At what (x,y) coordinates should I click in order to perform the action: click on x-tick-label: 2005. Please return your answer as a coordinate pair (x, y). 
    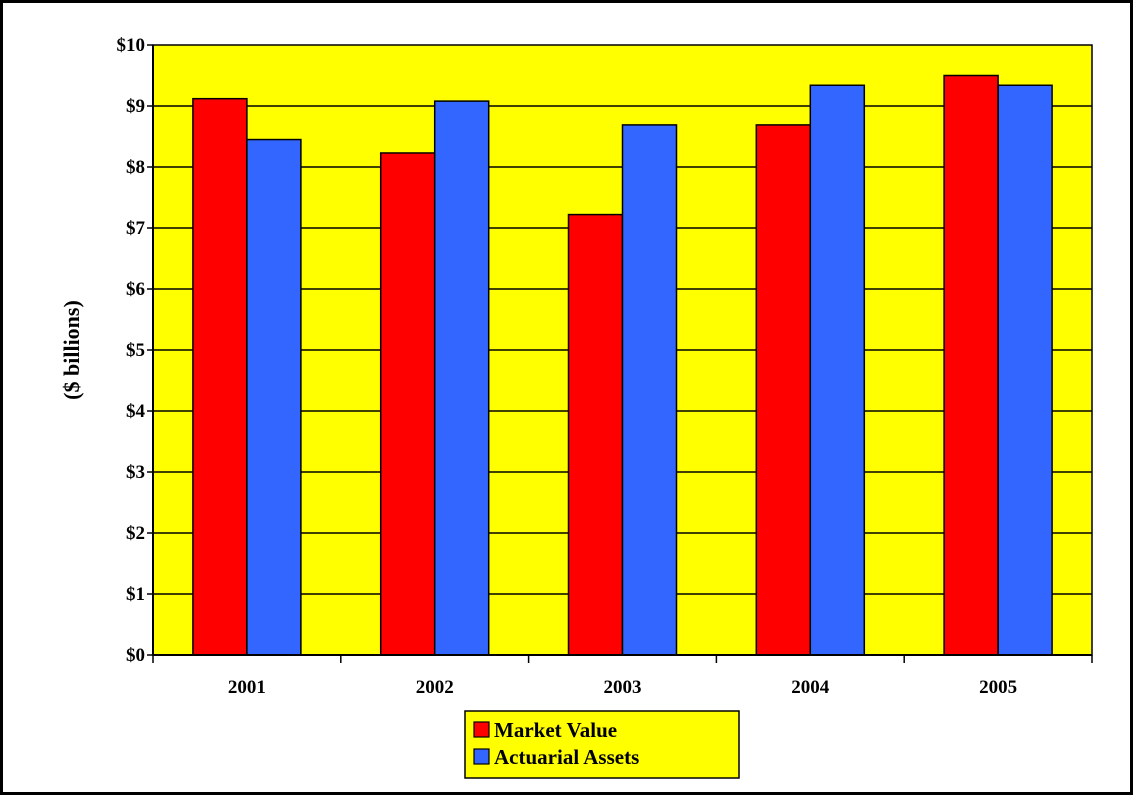
    Looking at the image, I should click on (998, 687).